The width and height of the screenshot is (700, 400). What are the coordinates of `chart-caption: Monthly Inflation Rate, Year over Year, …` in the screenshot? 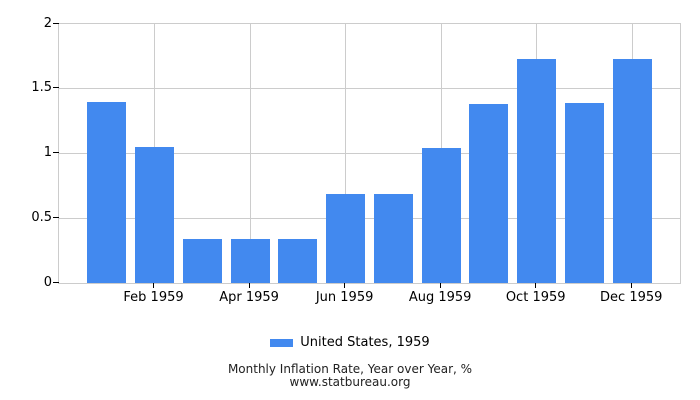 It's located at (350, 376).